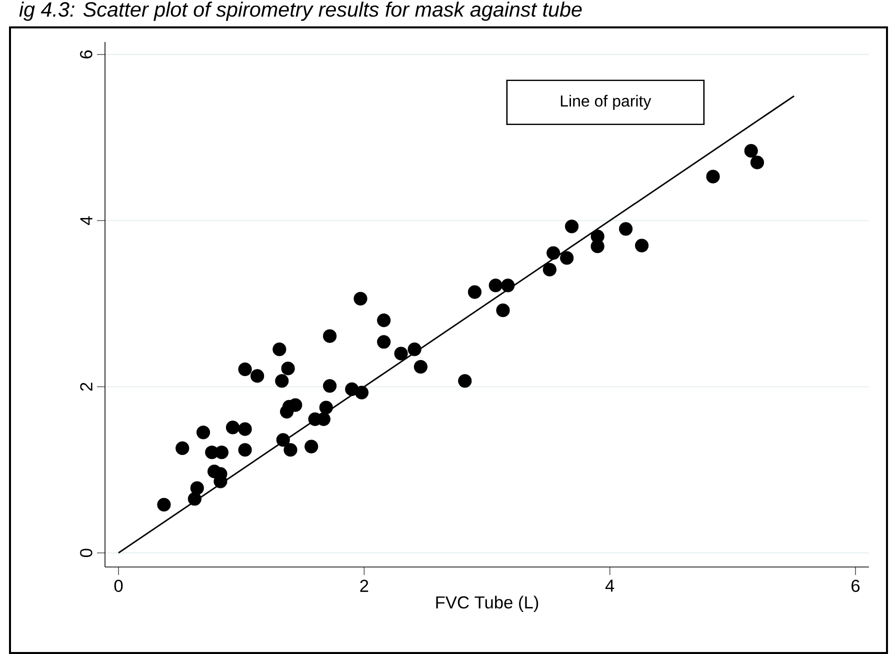 The height and width of the screenshot is (654, 889). What do you see at coordinates (609, 586) in the screenshot?
I see `x-tick-label: 4` at bounding box center [609, 586].